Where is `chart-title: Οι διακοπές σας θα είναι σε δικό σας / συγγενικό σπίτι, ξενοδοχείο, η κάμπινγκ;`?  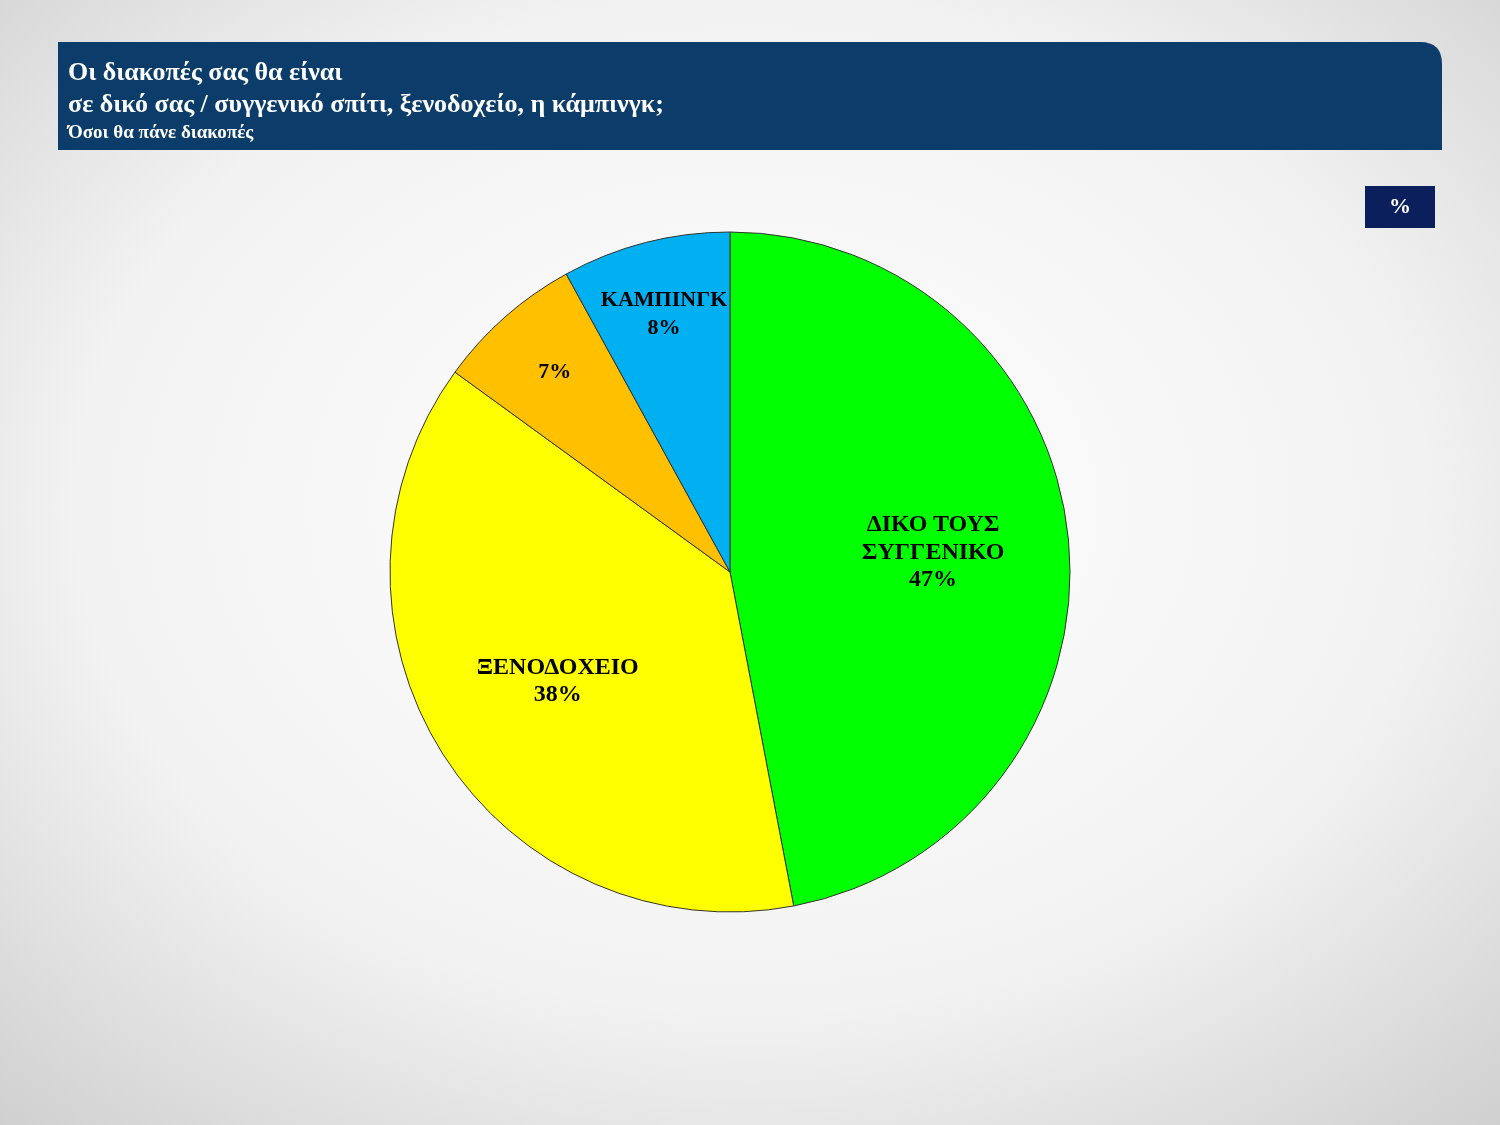 chart-title: Οι διακοπές σας θα είναι σε δικό σας / συγγενικό σπίτι, ξενοδοχείο, η κάμπινγκ; is located at coordinates (366, 87).